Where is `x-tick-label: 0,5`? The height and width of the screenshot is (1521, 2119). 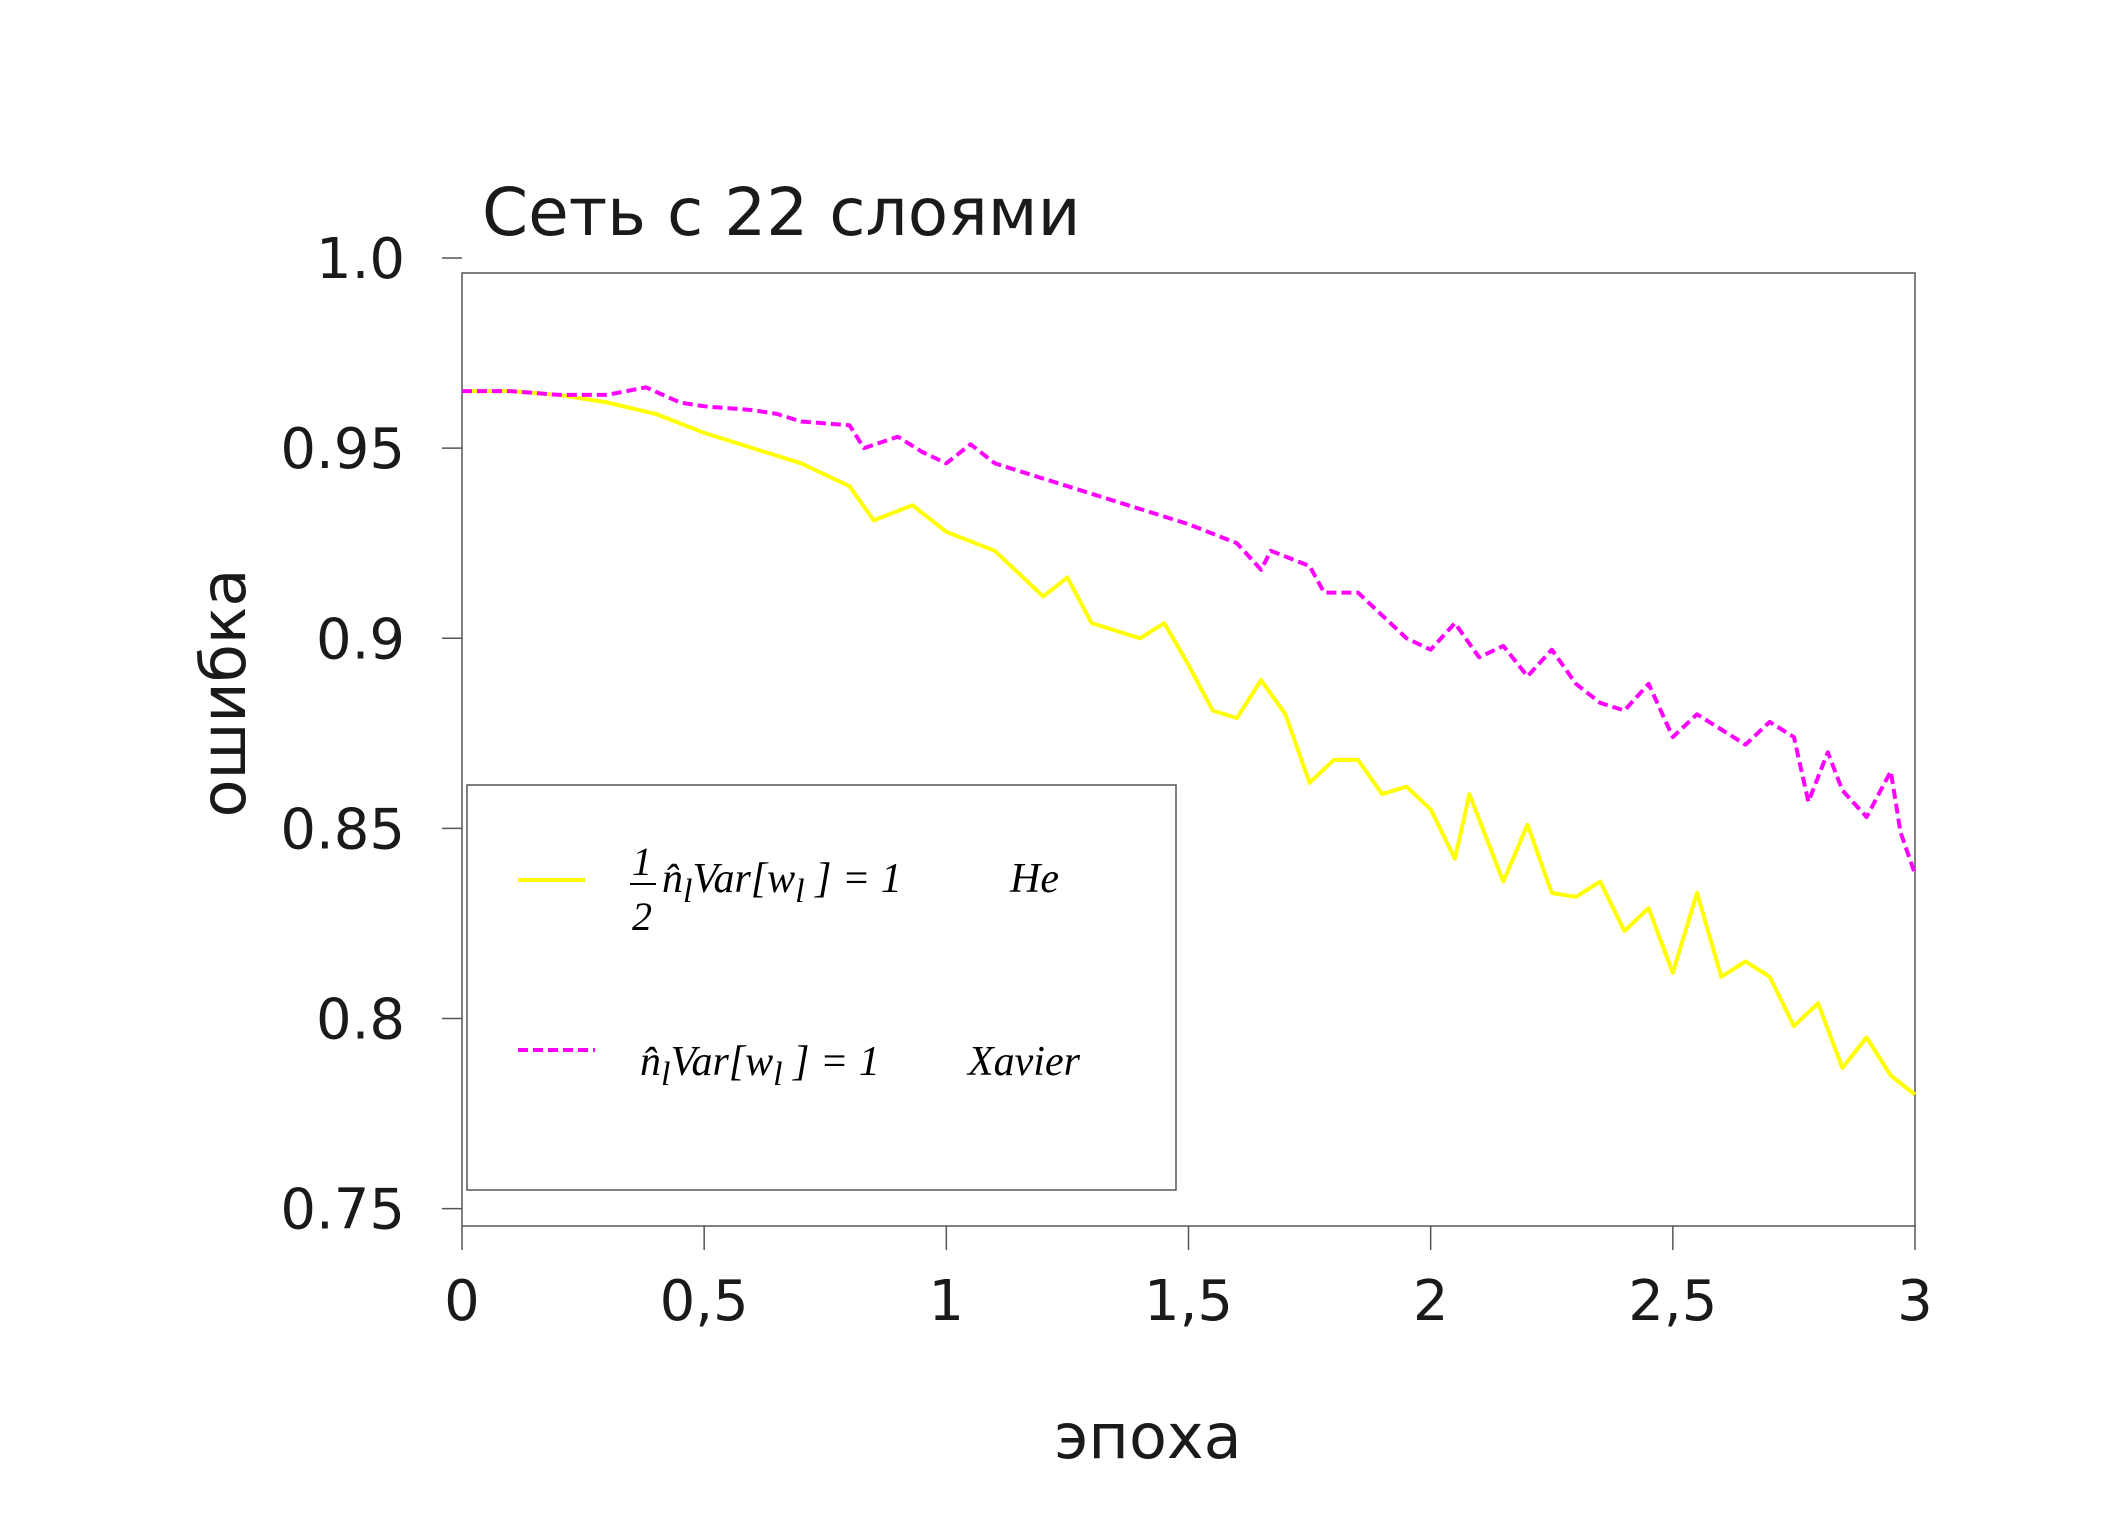
x-tick-label: 0,5 is located at coordinates (704, 1301).